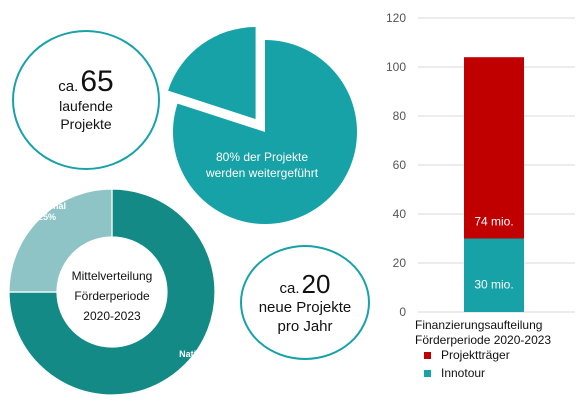 This screenshot has height=413, width=588. Describe the element at coordinates (112, 316) in the screenshot. I see `donut-center-text-3: 2020-2023` at that location.